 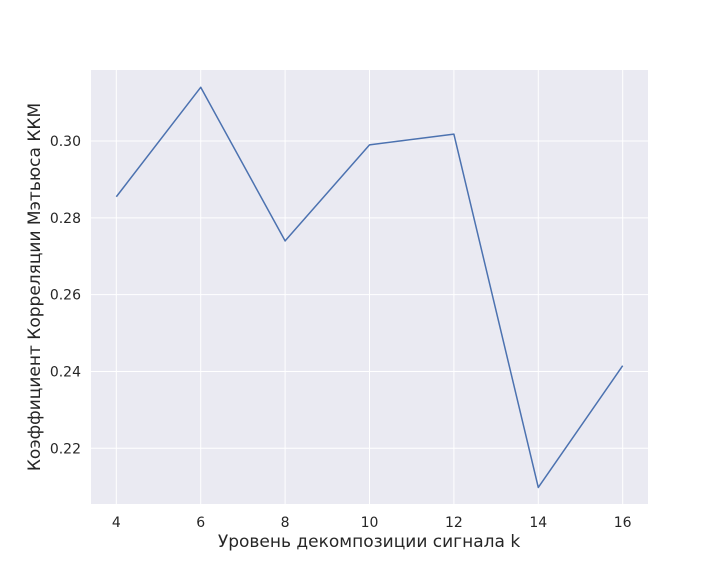 I want to click on y-tick-label: 0.26, so click(x=65, y=296).